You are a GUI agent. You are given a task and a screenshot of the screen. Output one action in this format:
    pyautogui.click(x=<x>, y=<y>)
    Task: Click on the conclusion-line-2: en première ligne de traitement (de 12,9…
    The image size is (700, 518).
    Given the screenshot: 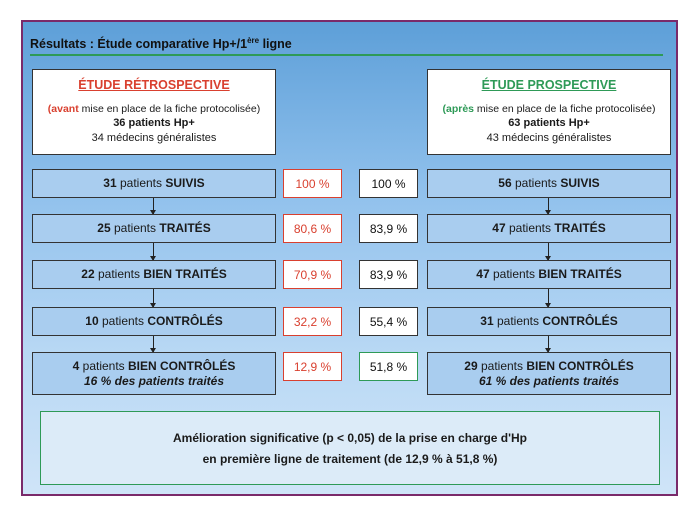 What is the action you would take?
    pyautogui.click(x=350, y=459)
    